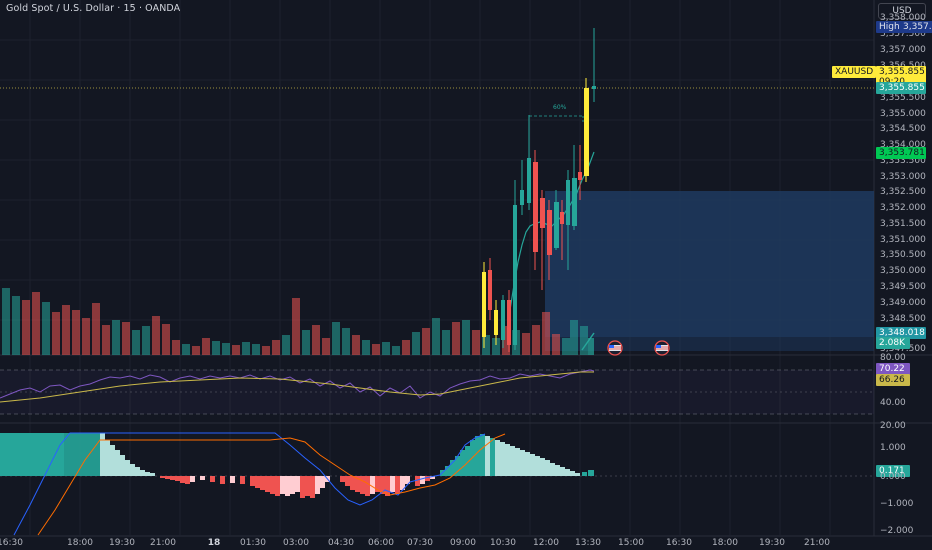 Image resolution: width=932 pixels, height=550 pixels. What do you see at coordinates (420, 543) in the screenshot?
I see `time-tick: 07:30` at bounding box center [420, 543].